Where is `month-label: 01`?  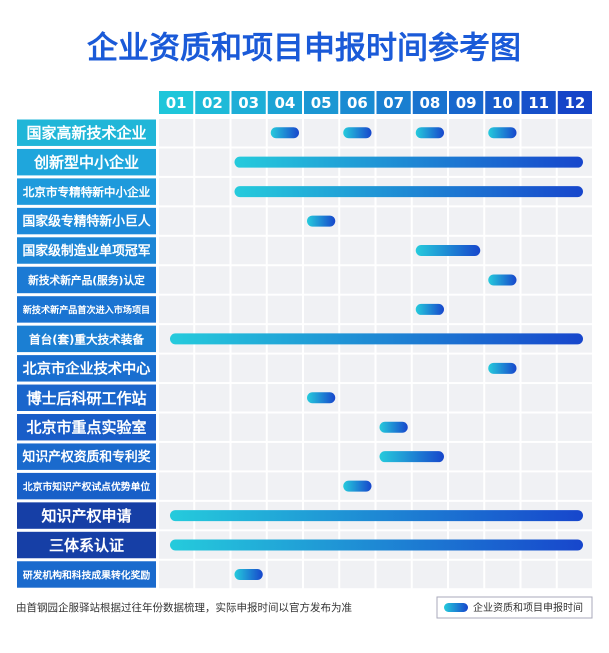
month-label: 01 is located at coordinates (176, 103).